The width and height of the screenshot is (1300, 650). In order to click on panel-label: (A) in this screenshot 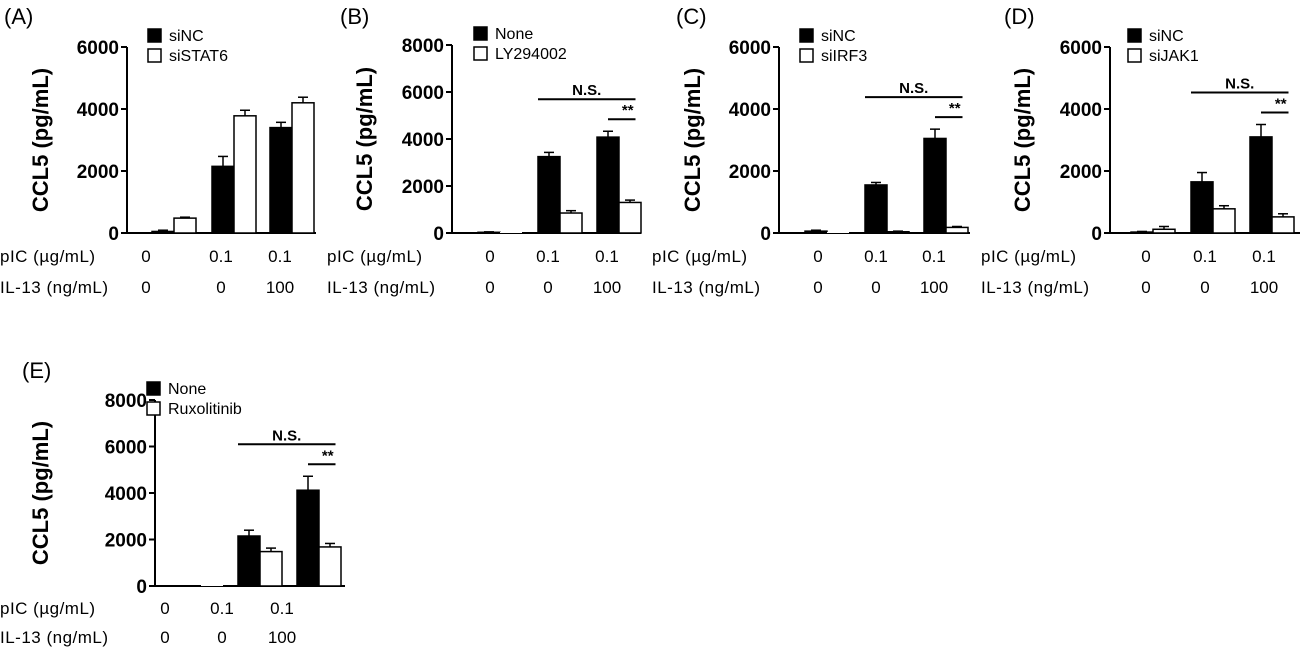, I will do `click(18, 16)`.